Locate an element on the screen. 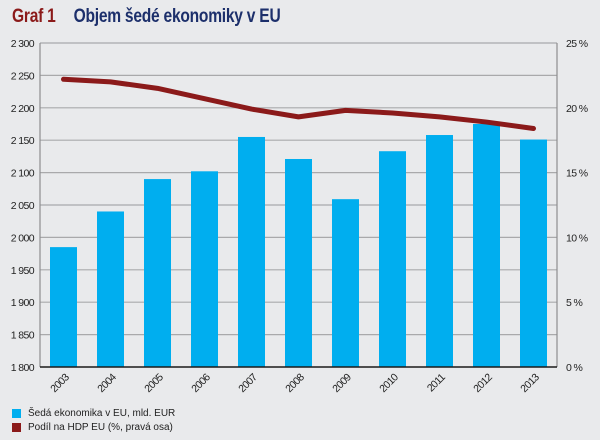 The width and height of the screenshot is (600, 440). y-right-tick-label: 5 % is located at coordinates (574, 303).